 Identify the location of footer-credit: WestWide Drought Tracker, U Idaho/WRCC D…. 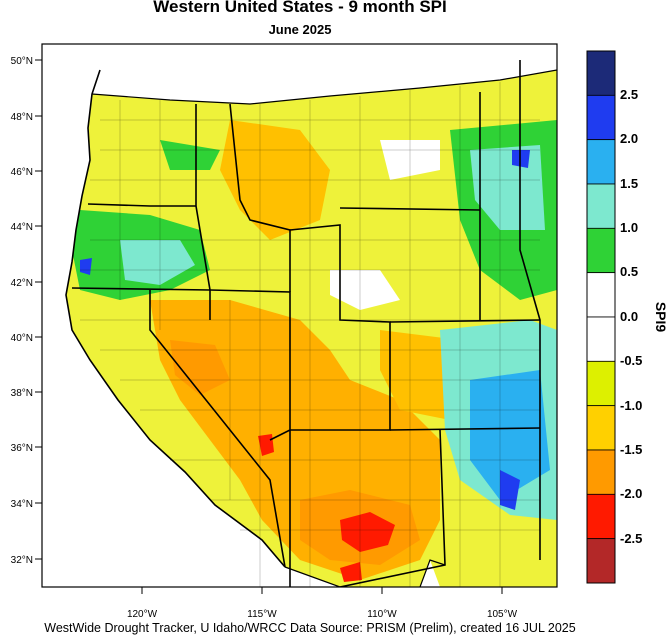
(310, 628).